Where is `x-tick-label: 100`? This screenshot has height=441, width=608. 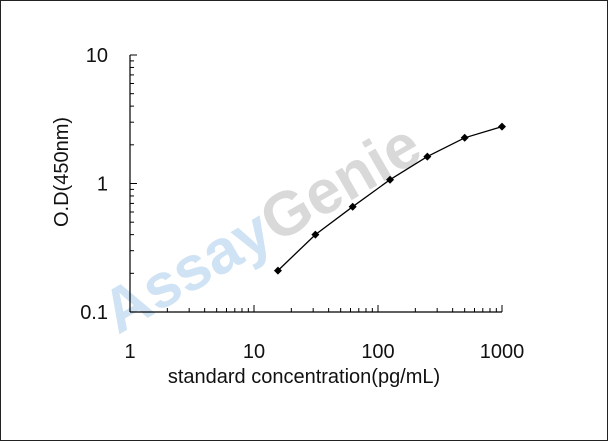
x-tick-label: 100 is located at coordinates (377, 352).